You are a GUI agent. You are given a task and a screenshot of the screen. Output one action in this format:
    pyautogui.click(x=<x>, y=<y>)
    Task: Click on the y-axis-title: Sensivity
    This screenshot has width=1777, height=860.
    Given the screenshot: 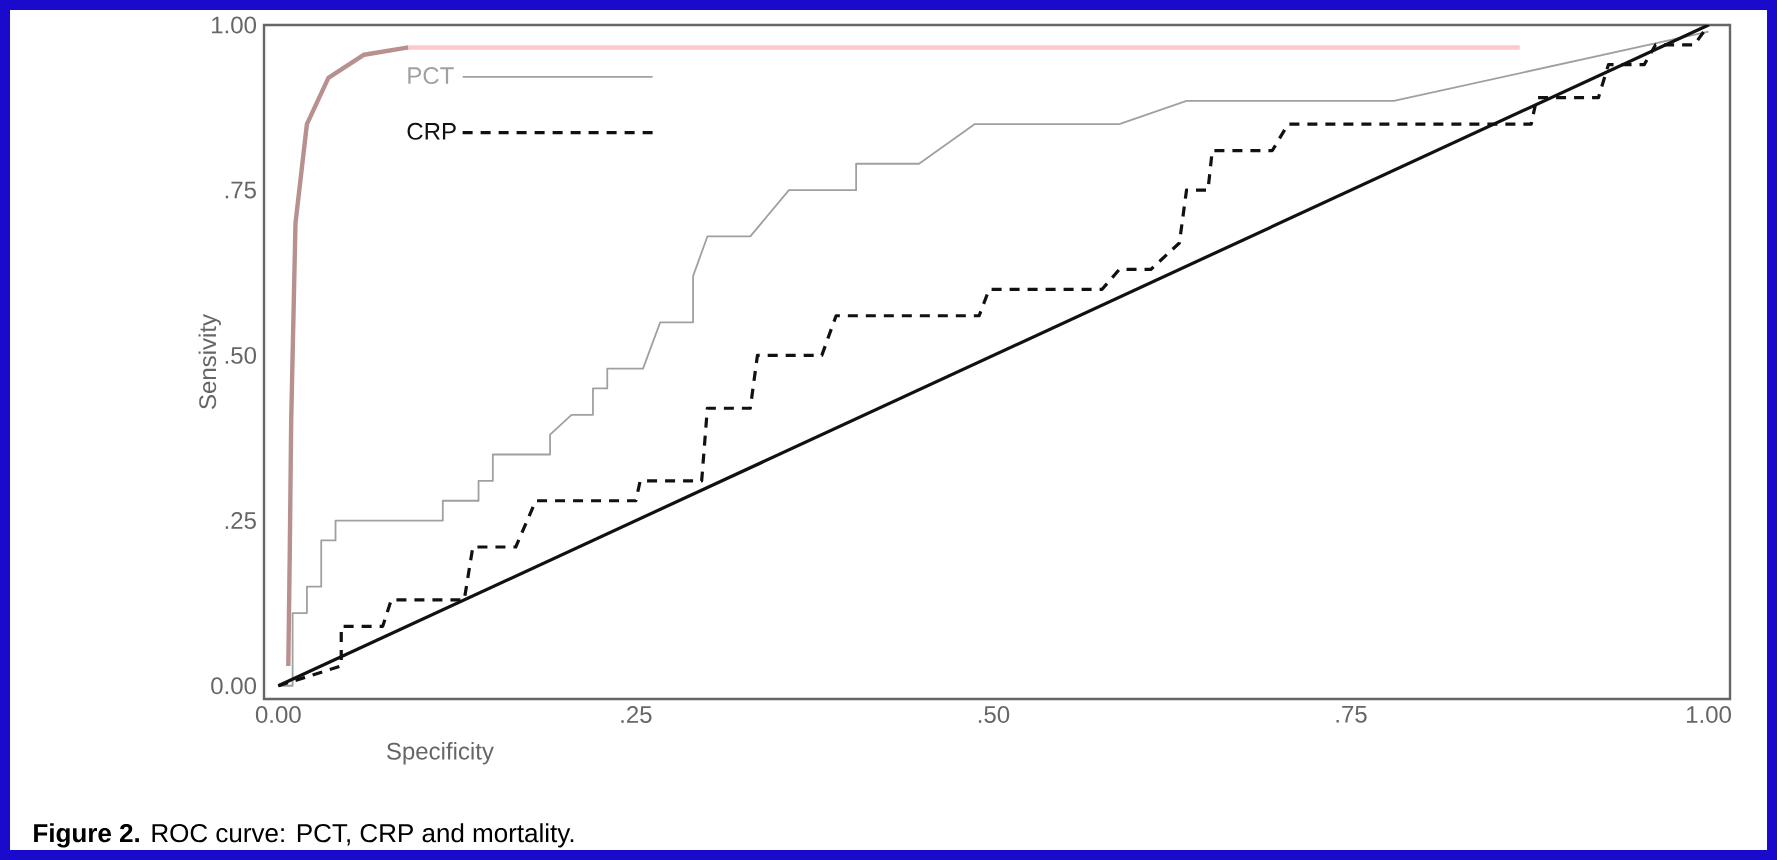 What is the action you would take?
    pyautogui.click(x=209, y=361)
    